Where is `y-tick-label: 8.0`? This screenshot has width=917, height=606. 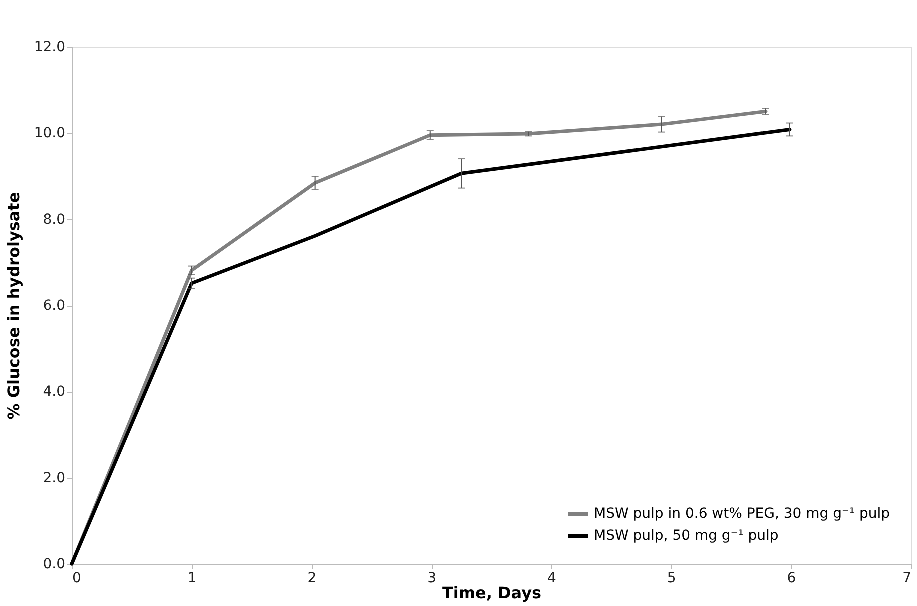 y-tick-label: 8.0 is located at coordinates (54, 220).